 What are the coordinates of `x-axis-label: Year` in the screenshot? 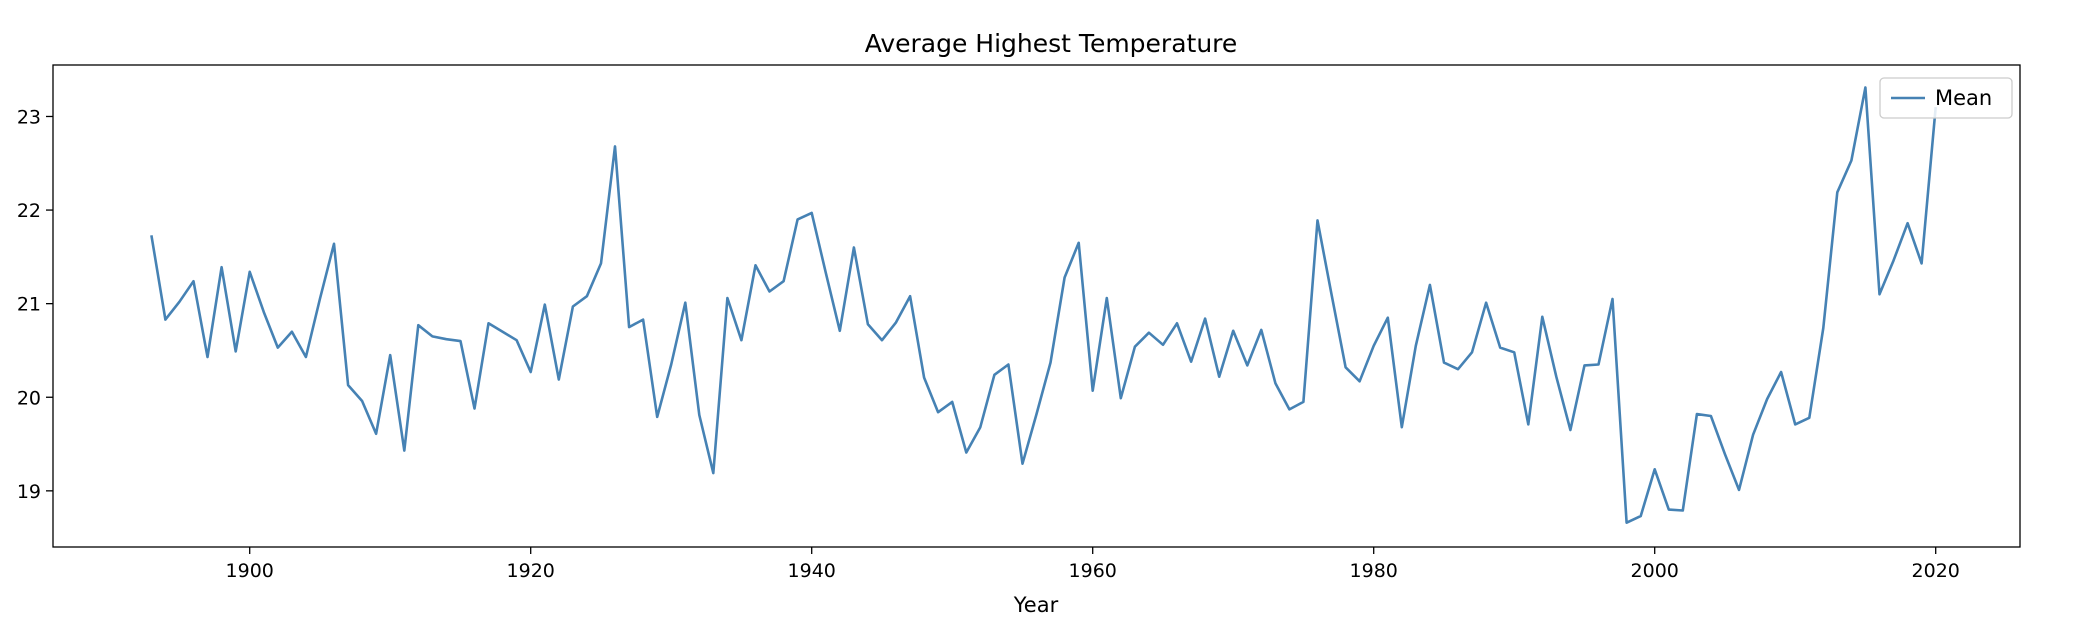 It's located at (1036, 605).